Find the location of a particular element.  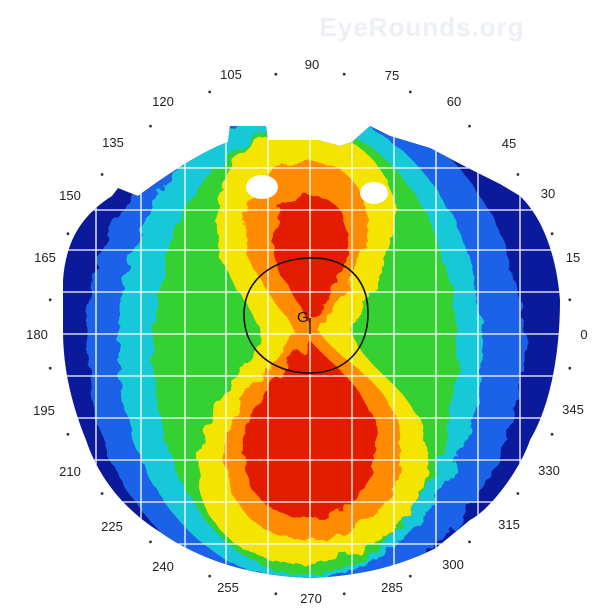

degree-label-135: 135 is located at coordinates (113, 142).